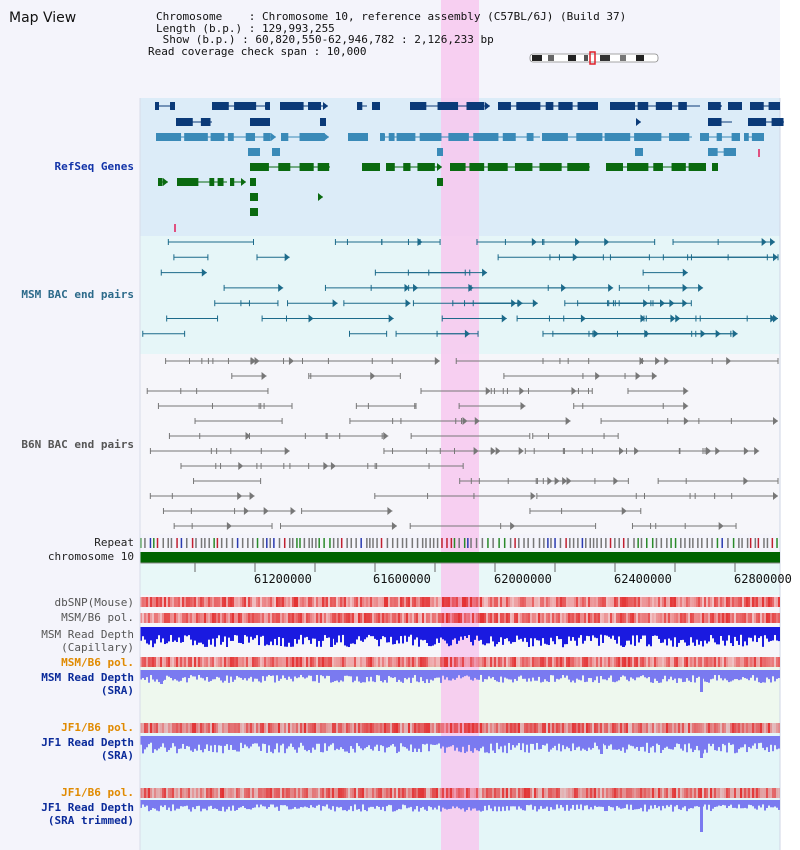  I want to click on track-label-dbsnp: dbSNP(Mouse), so click(94, 602).